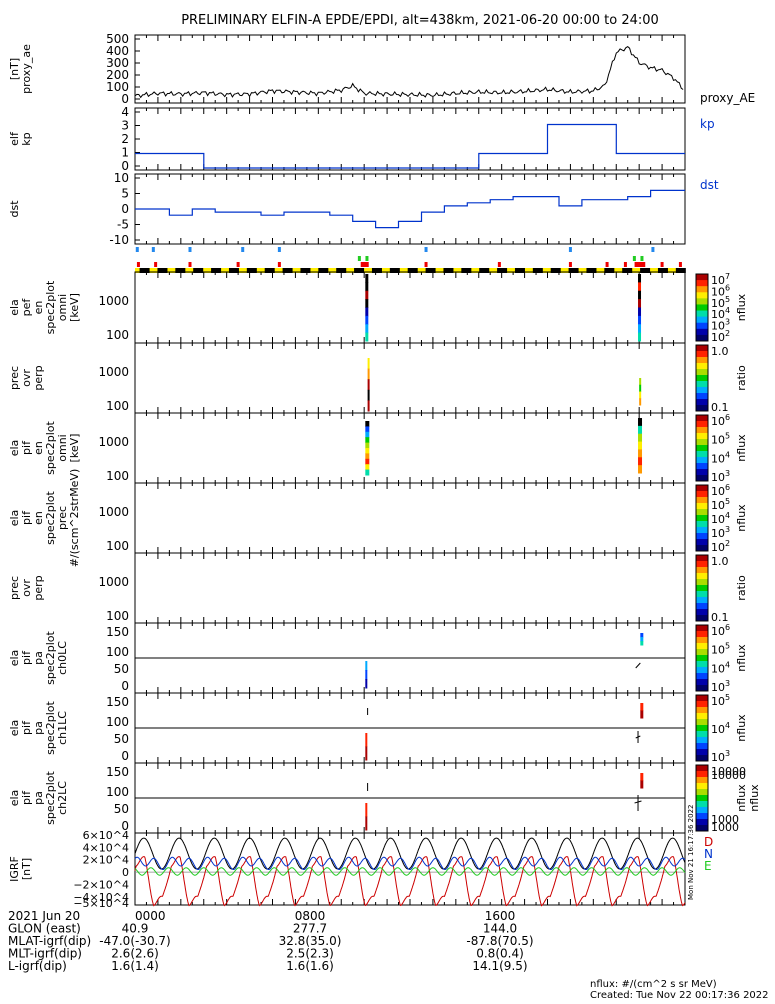  I want to click on proxy-ae-ylabel: [nT], so click(14, 69).